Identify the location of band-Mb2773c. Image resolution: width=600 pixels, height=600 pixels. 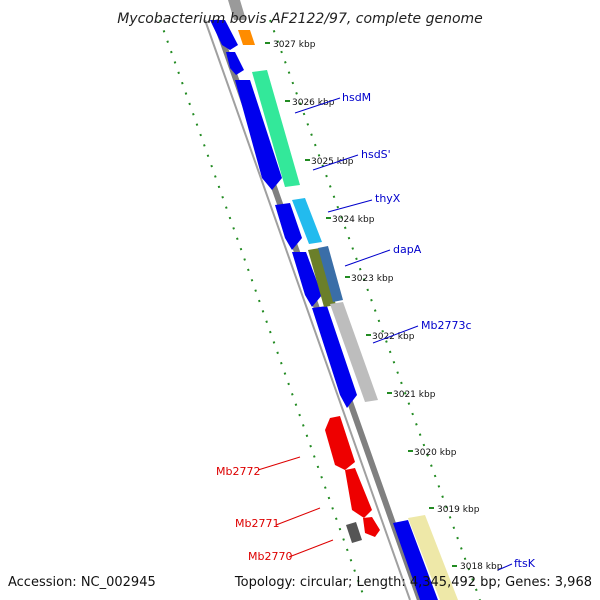
(354, 352).